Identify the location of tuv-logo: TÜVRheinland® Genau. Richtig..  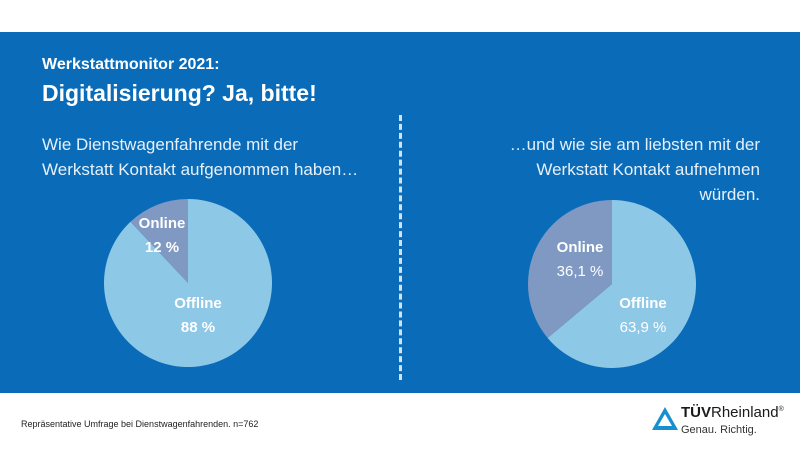
(721, 424).